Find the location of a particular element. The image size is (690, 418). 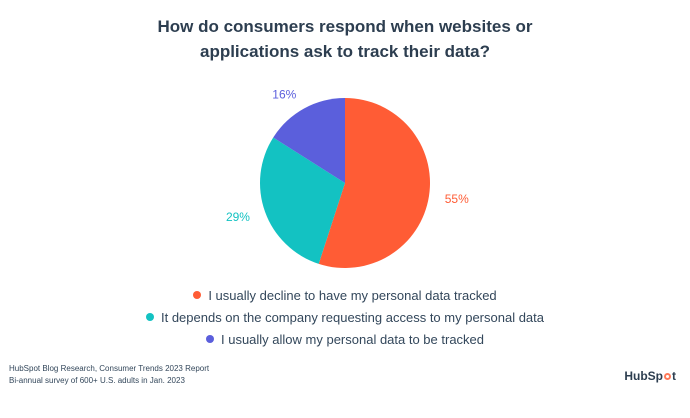

hubspot-logo-text-start: HubSp is located at coordinates (643, 376).